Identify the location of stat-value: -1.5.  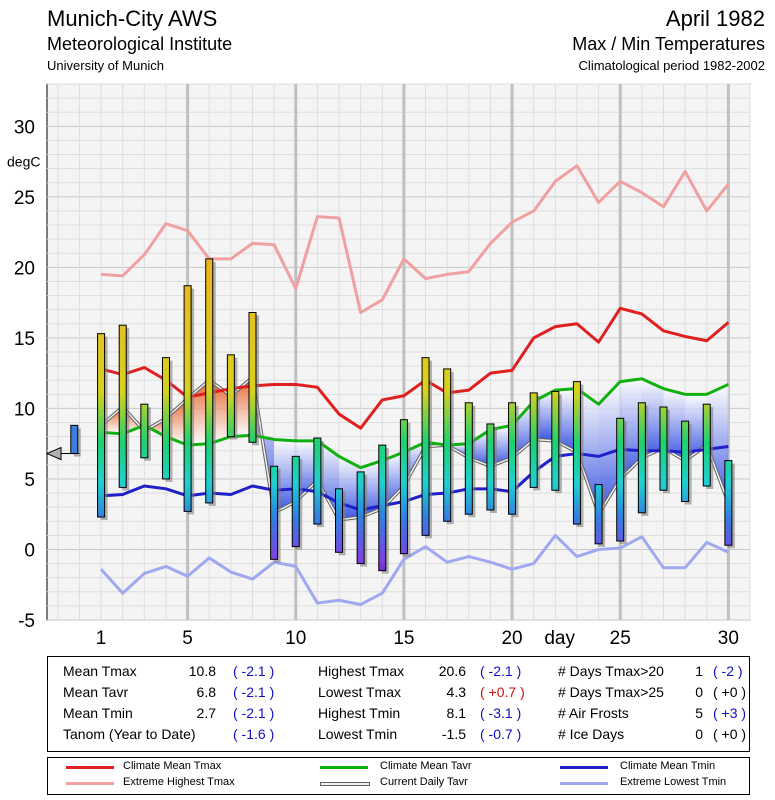
(453, 734).